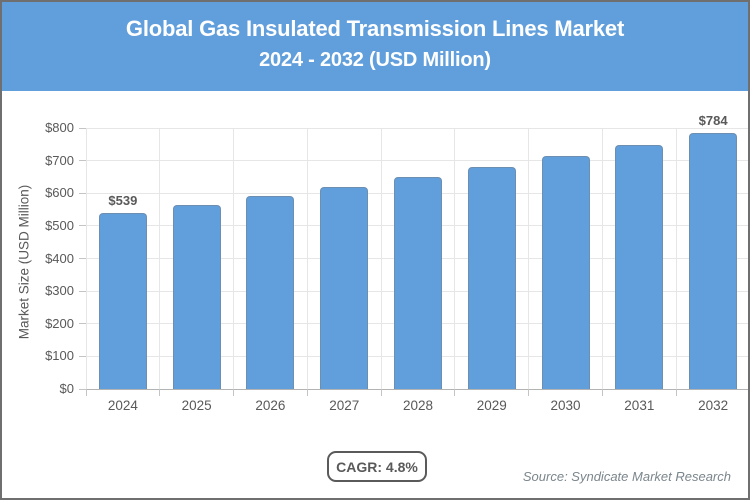 Image resolution: width=750 pixels, height=500 pixels. Describe the element at coordinates (639, 405) in the screenshot. I see `x-tick-label-2031: 2031` at that location.